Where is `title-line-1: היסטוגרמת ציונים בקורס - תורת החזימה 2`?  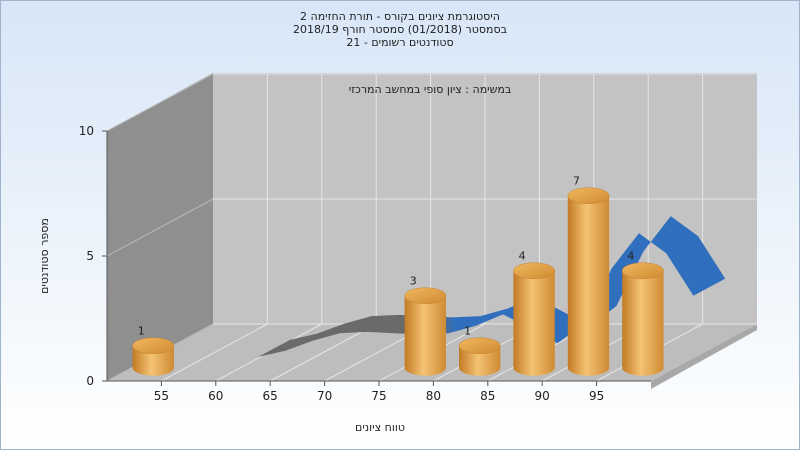
title-line-1: היסטוגרמת ציונים בקורס - תורת החזימה 2 is located at coordinates (400, 16).